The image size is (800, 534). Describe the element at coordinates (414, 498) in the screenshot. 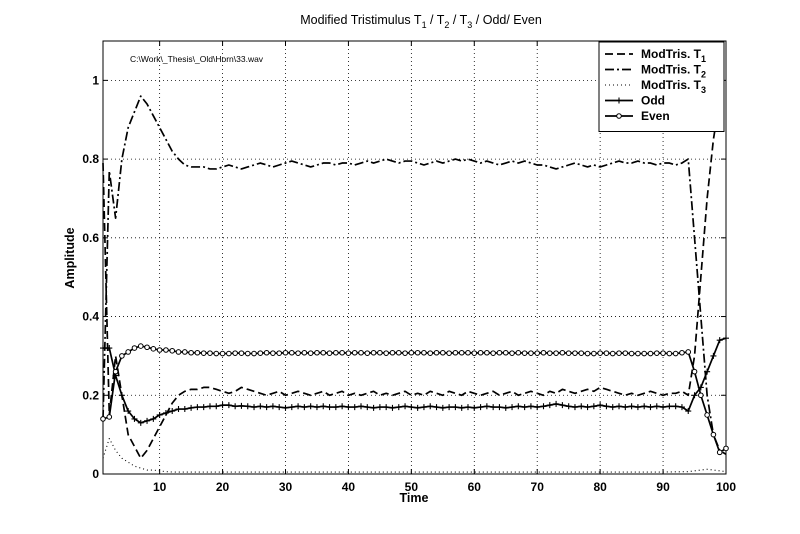

I see `x-axis-label: Time` at that location.